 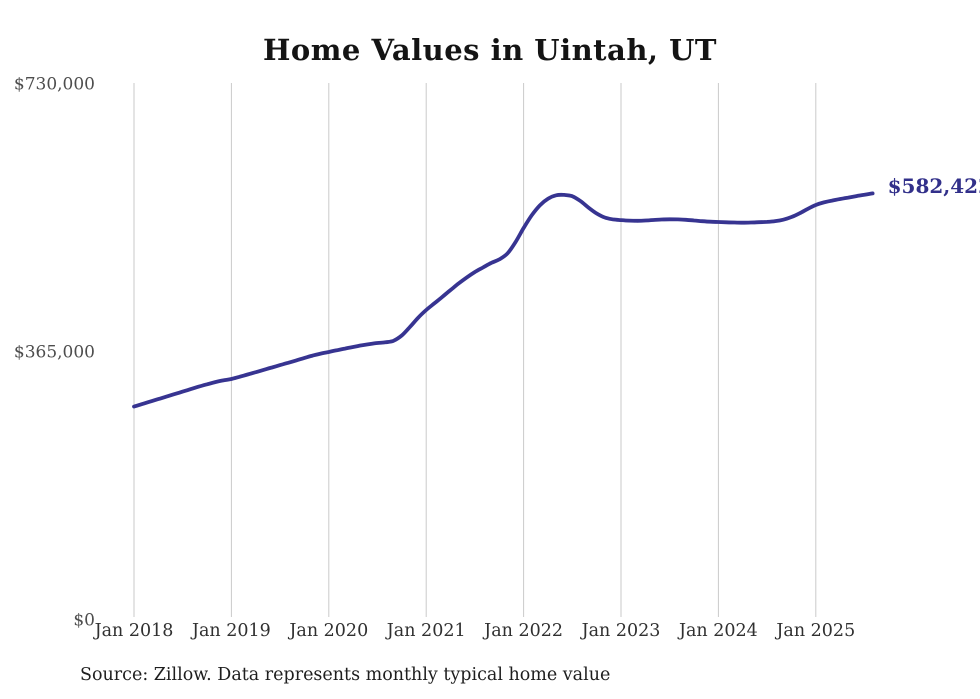 What do you see at coordinates (933, 186) in the screenshot?
I see `current-value-label: $582,422` at bounding box center [933, 186].